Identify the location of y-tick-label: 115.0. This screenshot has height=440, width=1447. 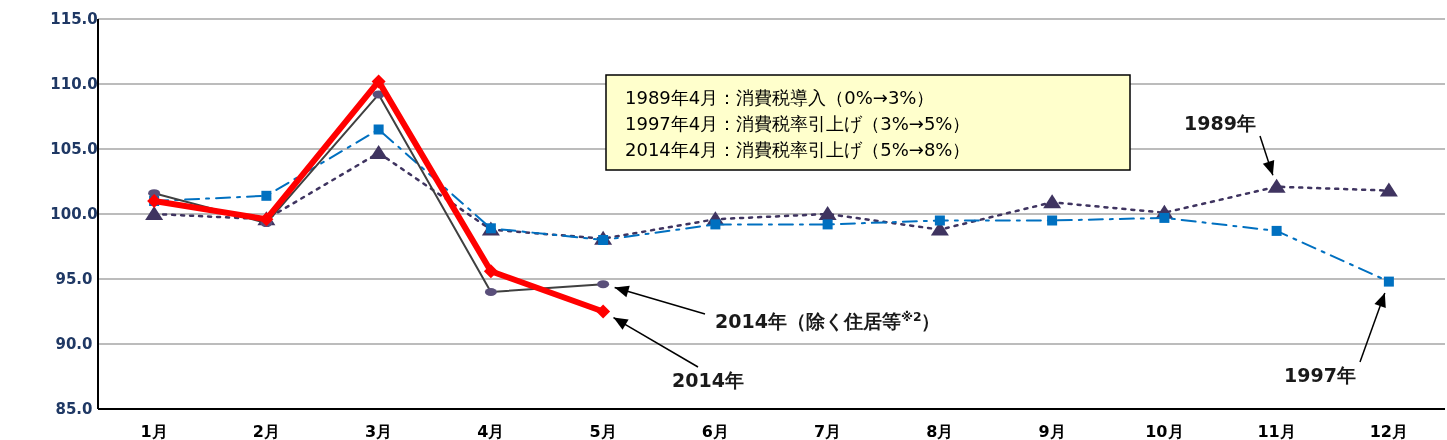
(74, 19).